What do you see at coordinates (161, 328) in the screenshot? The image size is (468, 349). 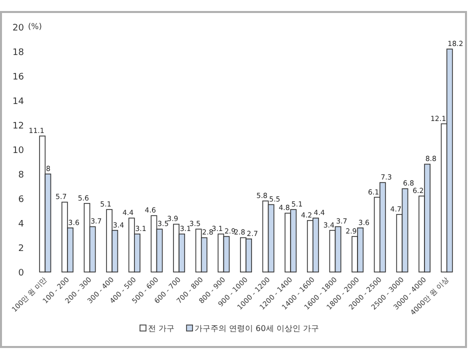 I see `legend-label: 전 가구` at bounding box center [161, 328].